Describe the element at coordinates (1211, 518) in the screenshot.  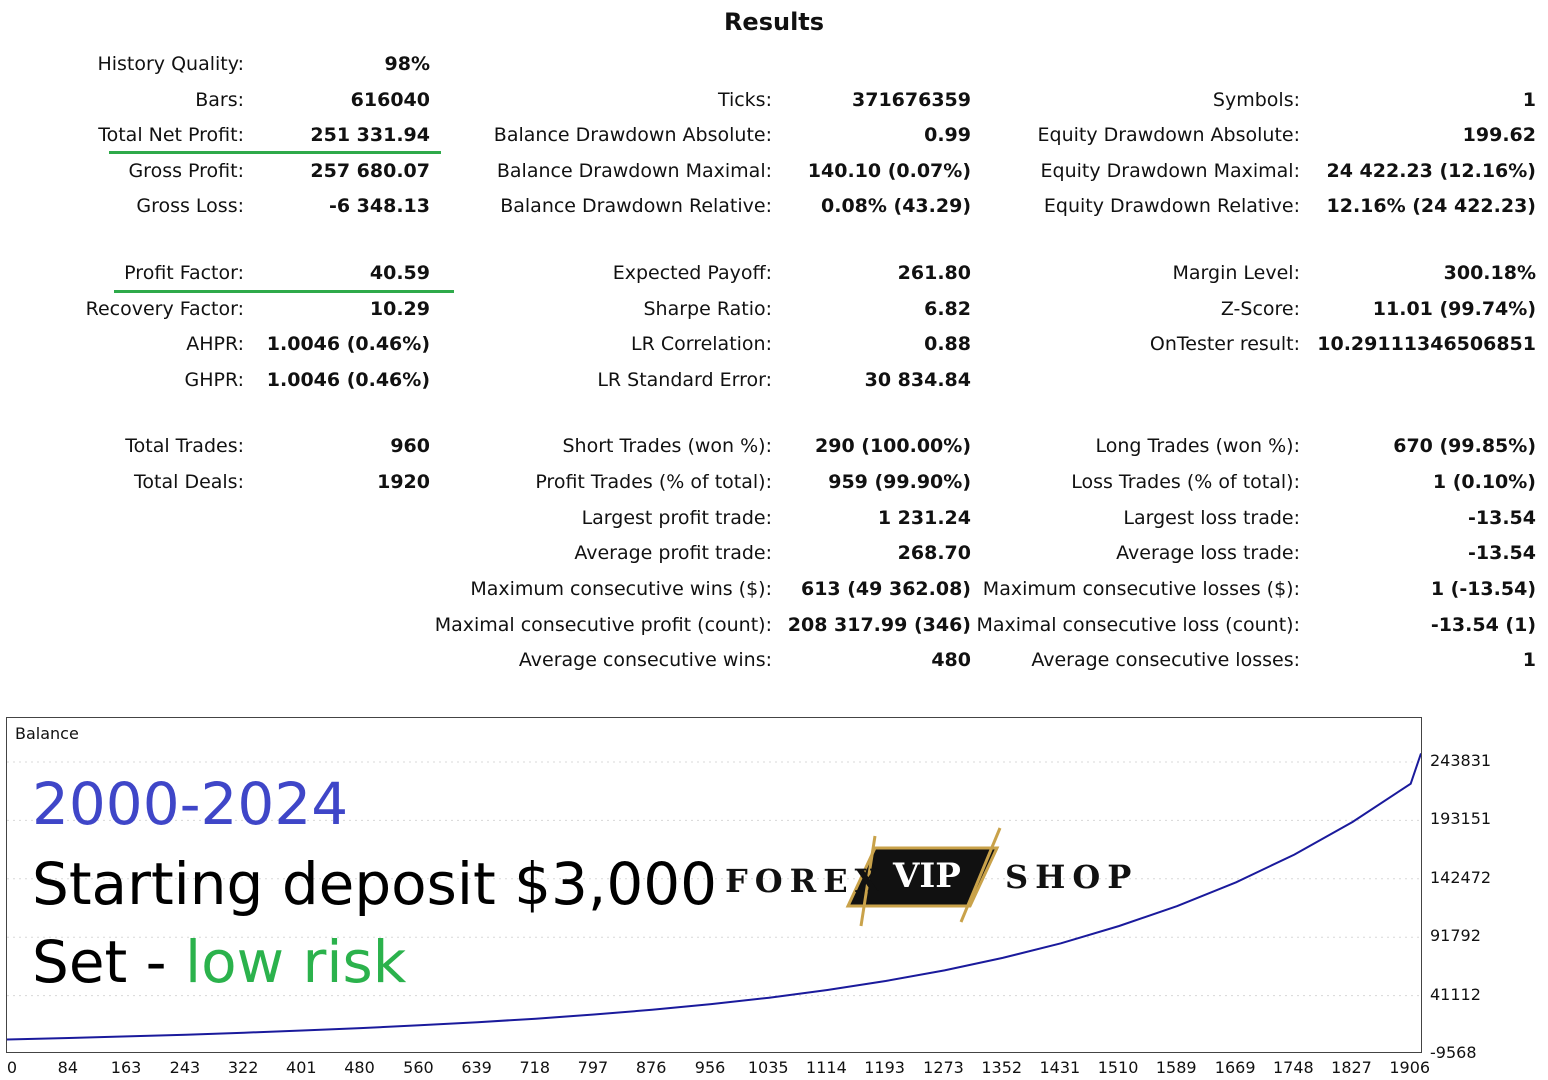
I see `stat-label: Largest loss trade:` at that location.